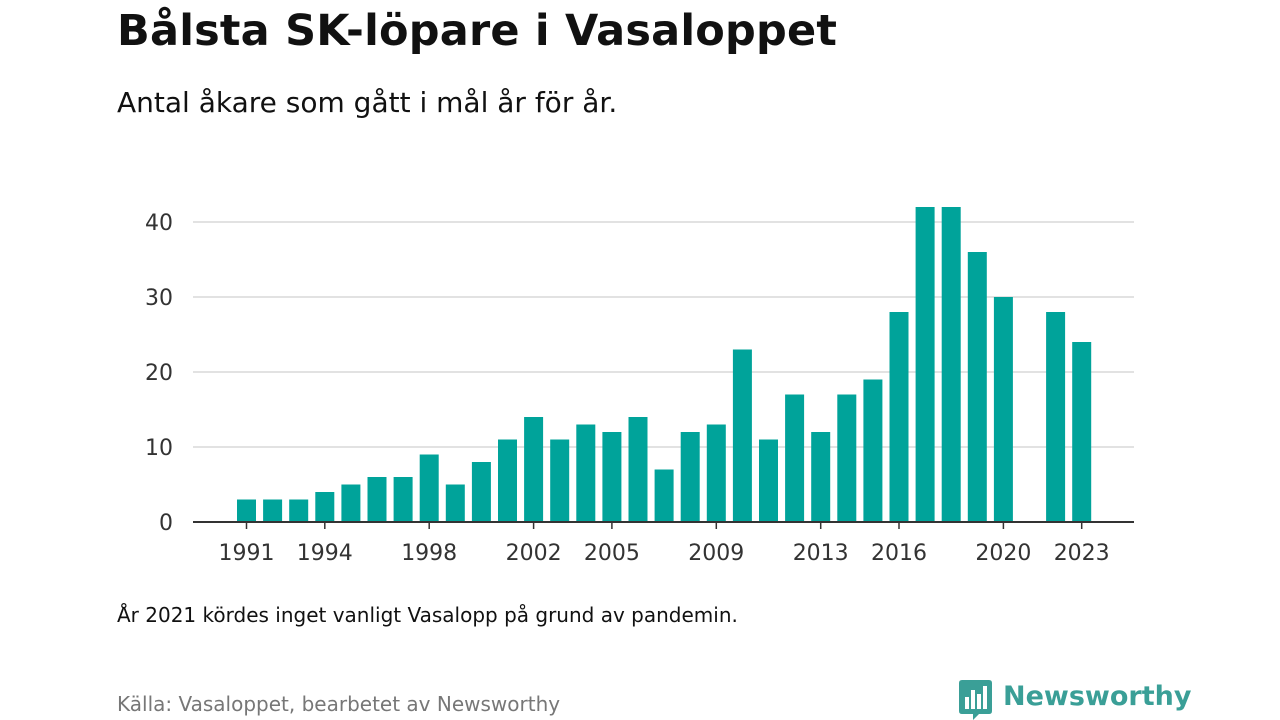 This screenshot has width=1280, height=720. What do you see at coordinates (1097, 696) in the screenshot?
I see `newsworthy-logo-text: Newsworthy` at bounding box center [1097, 696].